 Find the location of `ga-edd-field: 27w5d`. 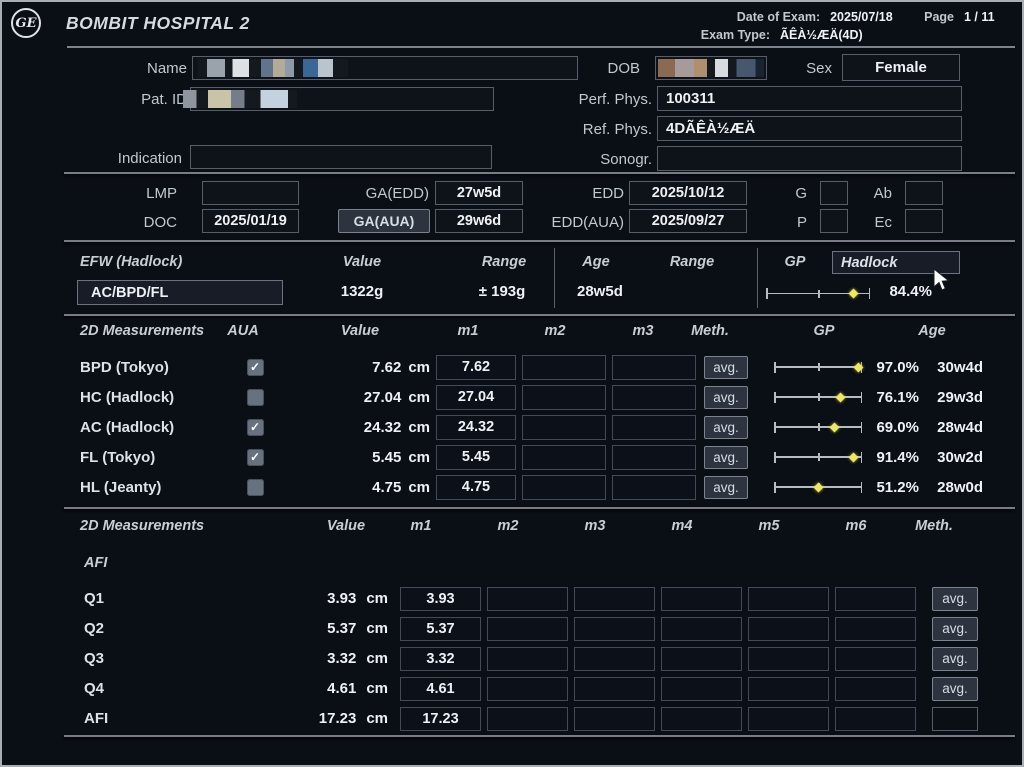

ga-edd-field: 27w5d is located at coordinates (479, 193).